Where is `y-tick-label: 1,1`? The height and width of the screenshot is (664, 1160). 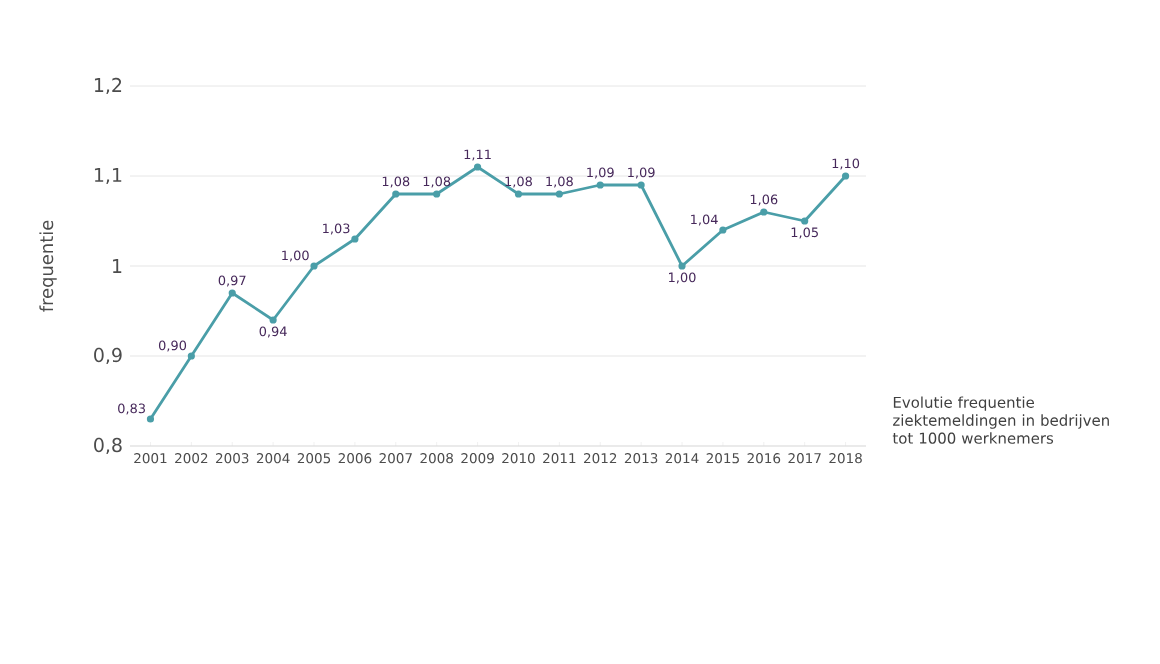
y-tick-label: 1,1 is located at coordinates (108, 175).